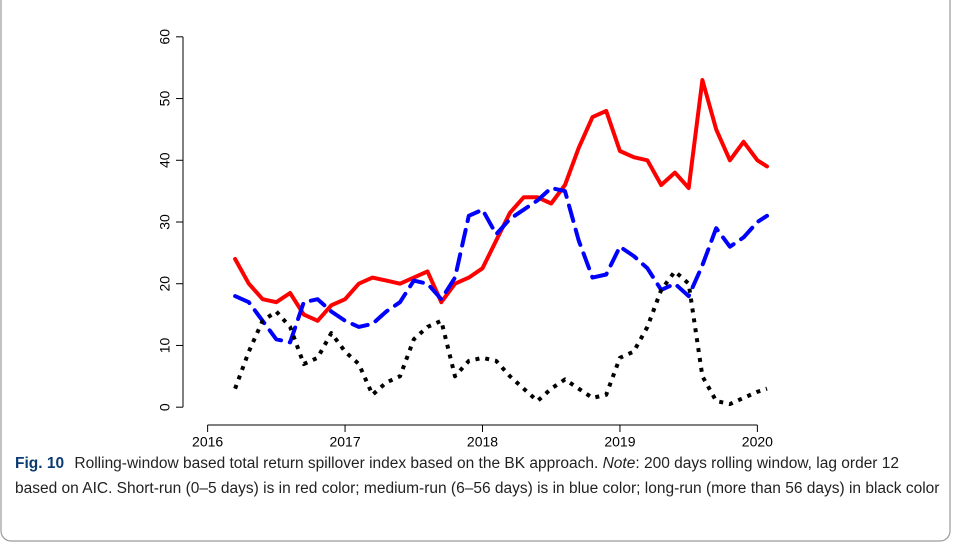  What do you see at coordinates (40, 463) in the screenshot?
I see `caption-label: Fig. 10` at bounding box center [40, 463].